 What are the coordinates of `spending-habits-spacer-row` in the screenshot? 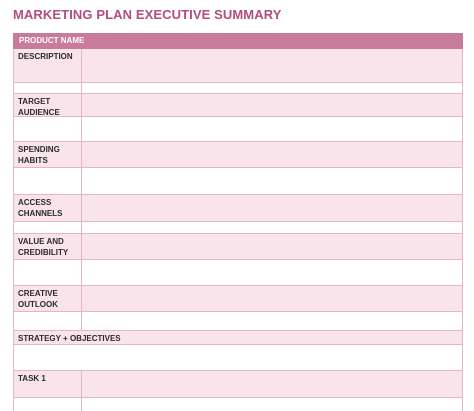 It's located at (238, 181).